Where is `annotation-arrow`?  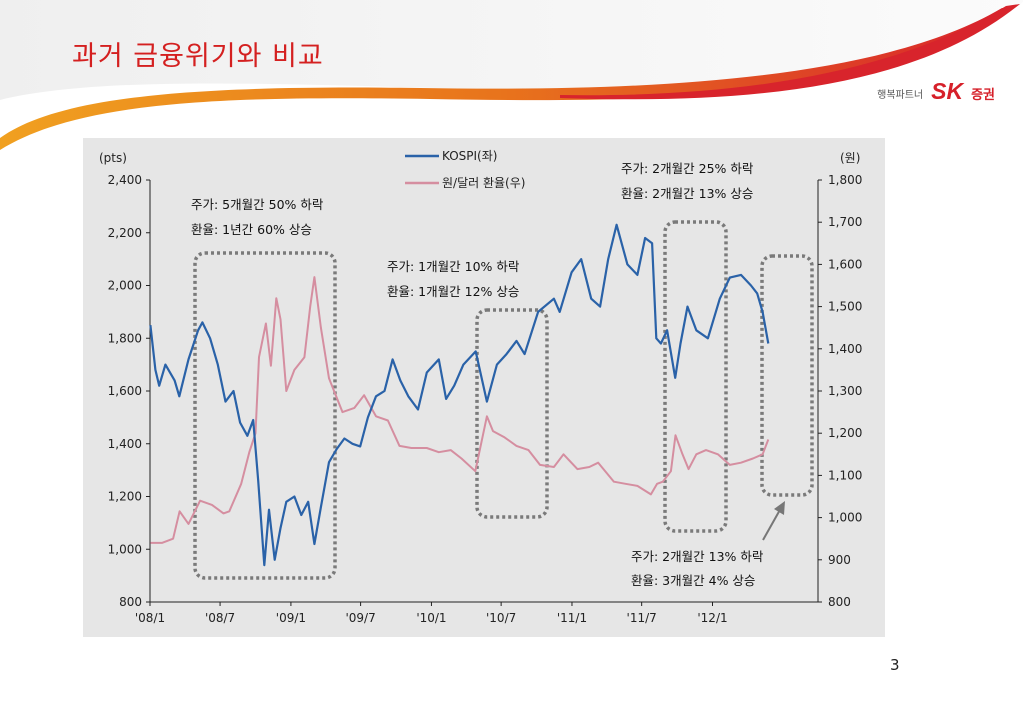
annotation-arrow is located at coordinates (773, 521).